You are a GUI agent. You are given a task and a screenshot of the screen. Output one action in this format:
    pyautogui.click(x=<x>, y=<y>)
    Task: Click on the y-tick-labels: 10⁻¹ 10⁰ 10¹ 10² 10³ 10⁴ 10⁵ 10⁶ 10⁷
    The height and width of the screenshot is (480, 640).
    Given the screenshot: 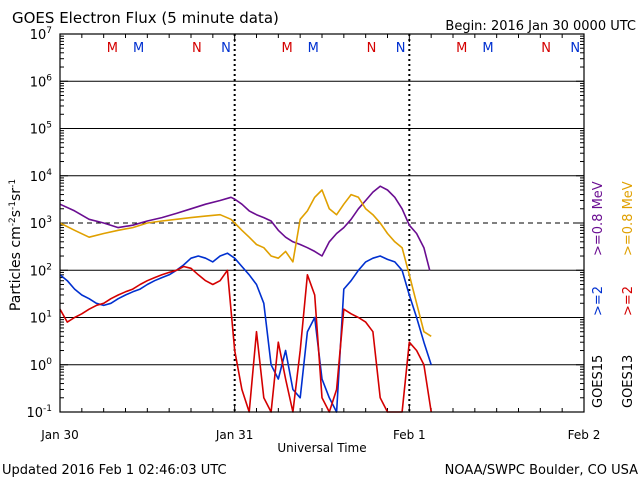 What is the action you would take?
    pyautogui.click(x=39, y=223)
    